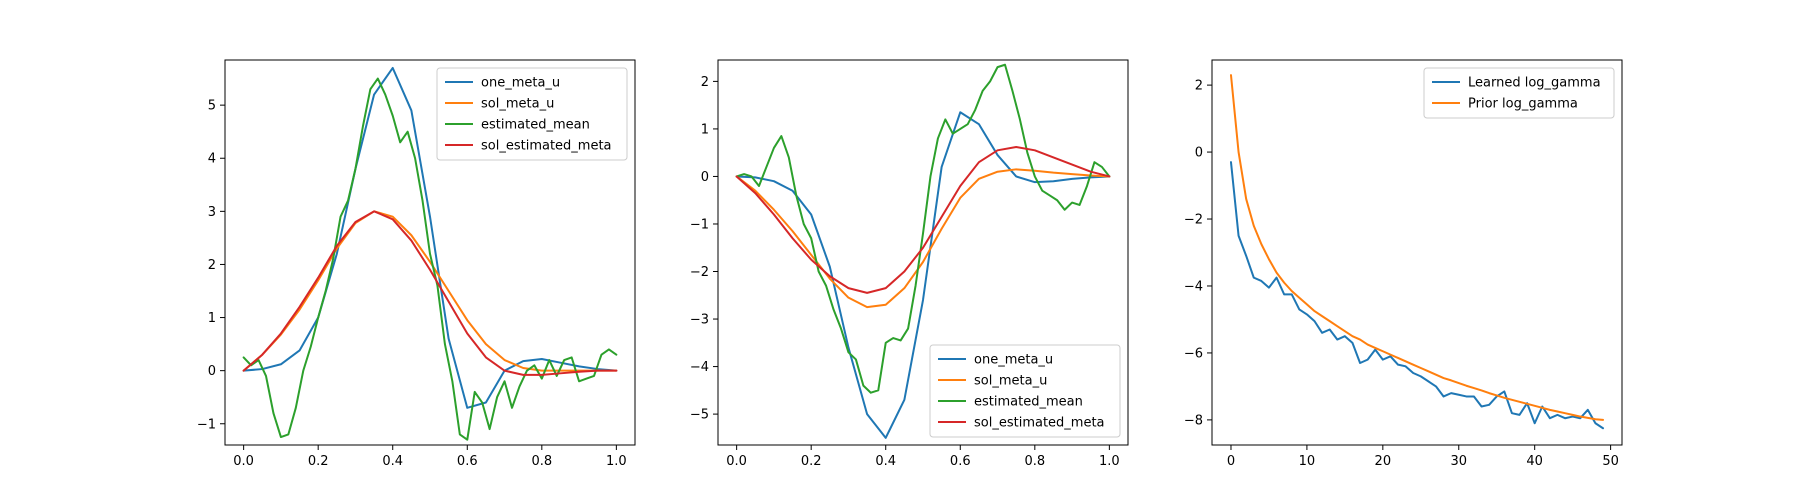 The image size is (1800, 500). I want to click on series-line-learned-log-gamma, so click(1417, 295).